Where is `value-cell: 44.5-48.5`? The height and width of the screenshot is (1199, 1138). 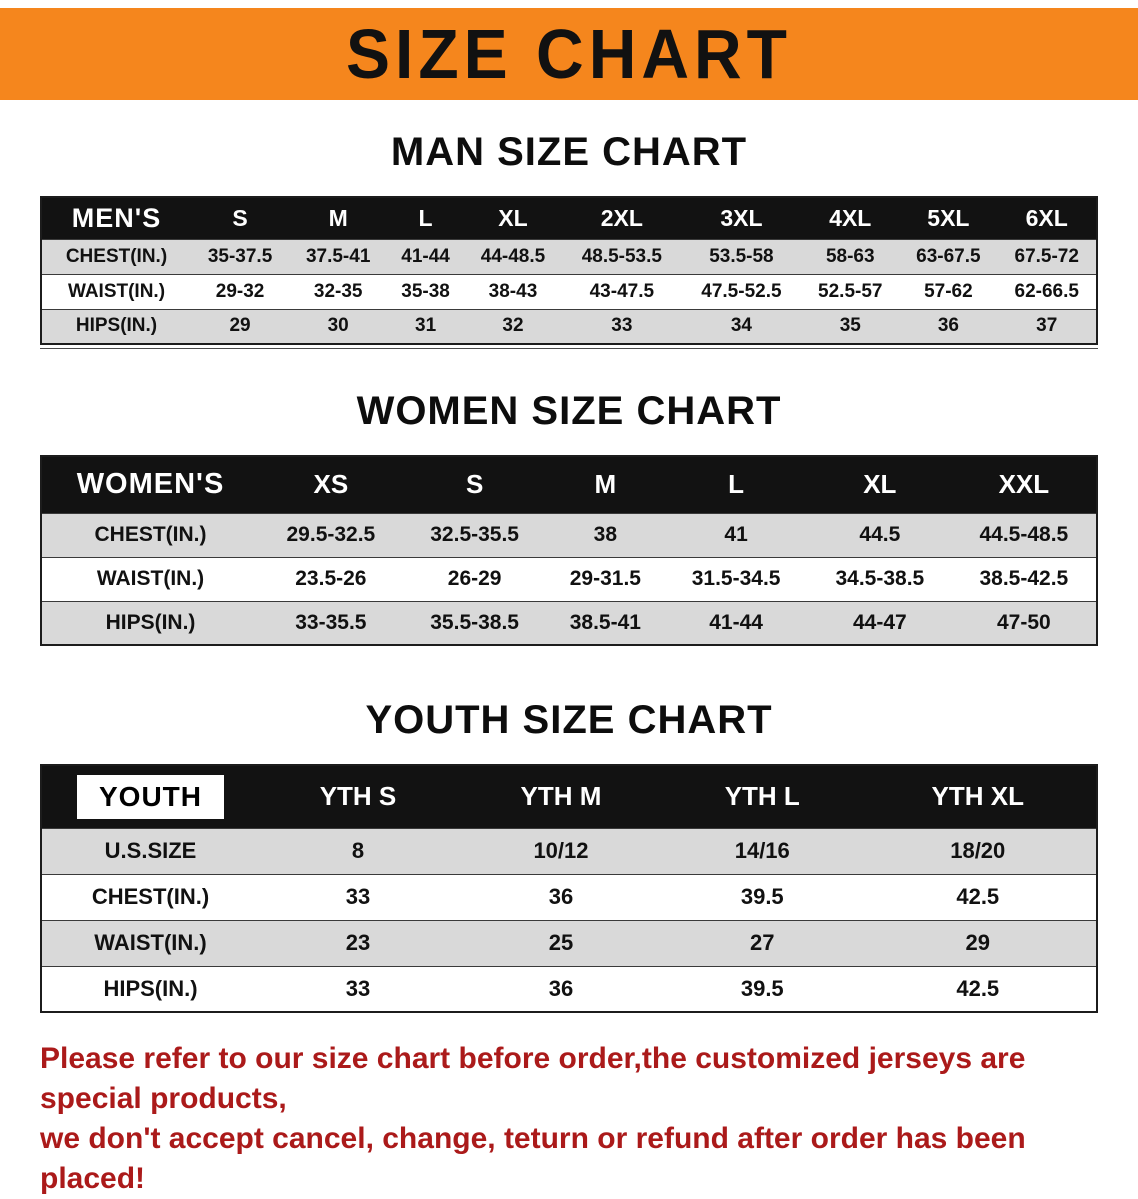
value-cell: 44.5-48.5 is located at coordinates (1024, 534).